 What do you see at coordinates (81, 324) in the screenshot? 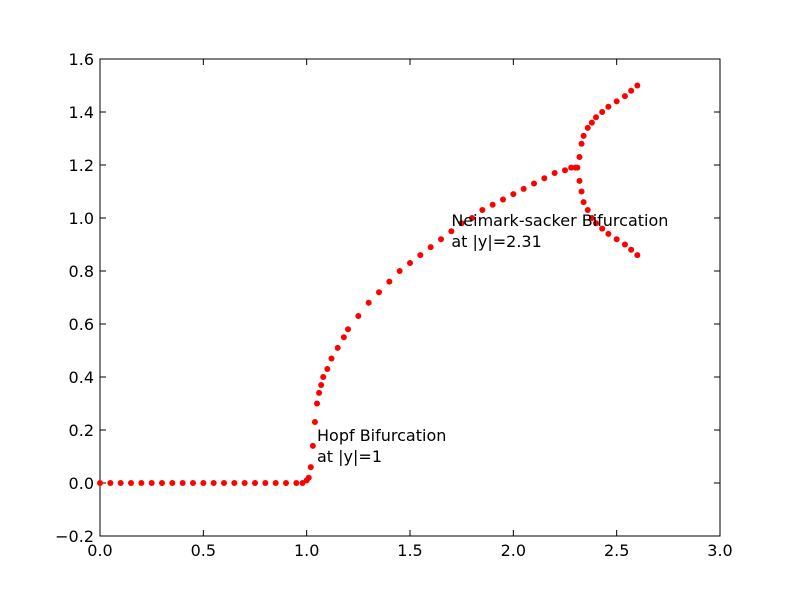
I see `y-tick-label: 0.6` at bounding box center [81, 324].